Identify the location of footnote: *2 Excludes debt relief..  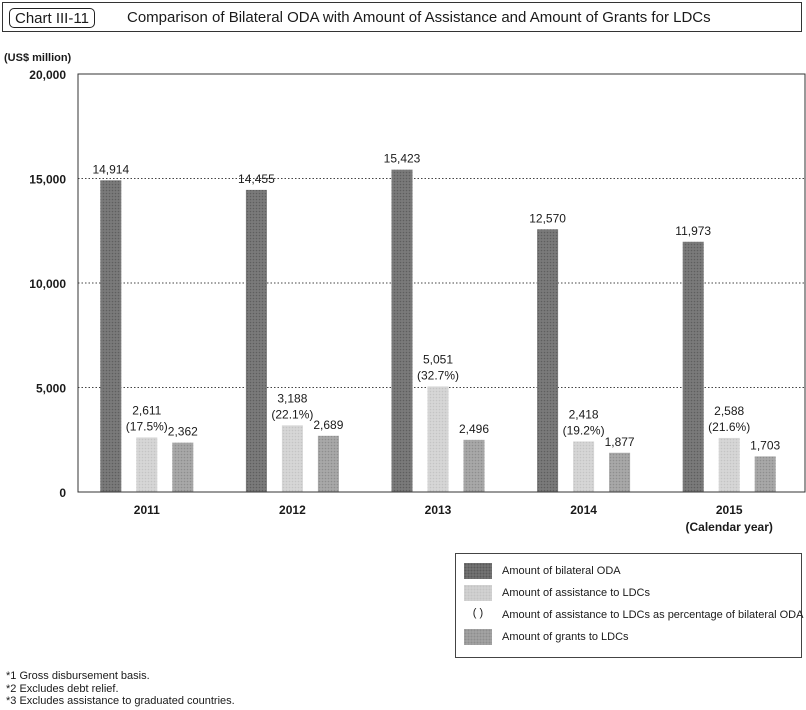
(62, 688).